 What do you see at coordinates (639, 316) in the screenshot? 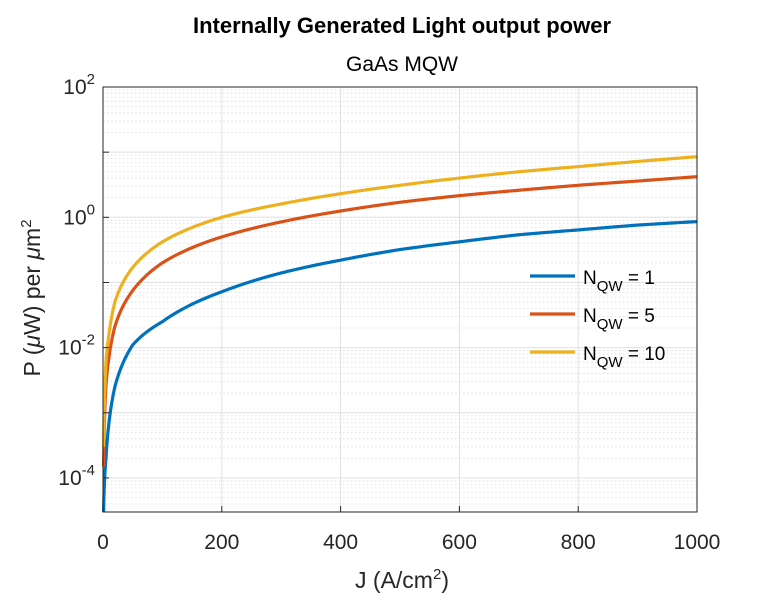
I see `legend-label-tail: = 5` at bounding box center [639, 316].